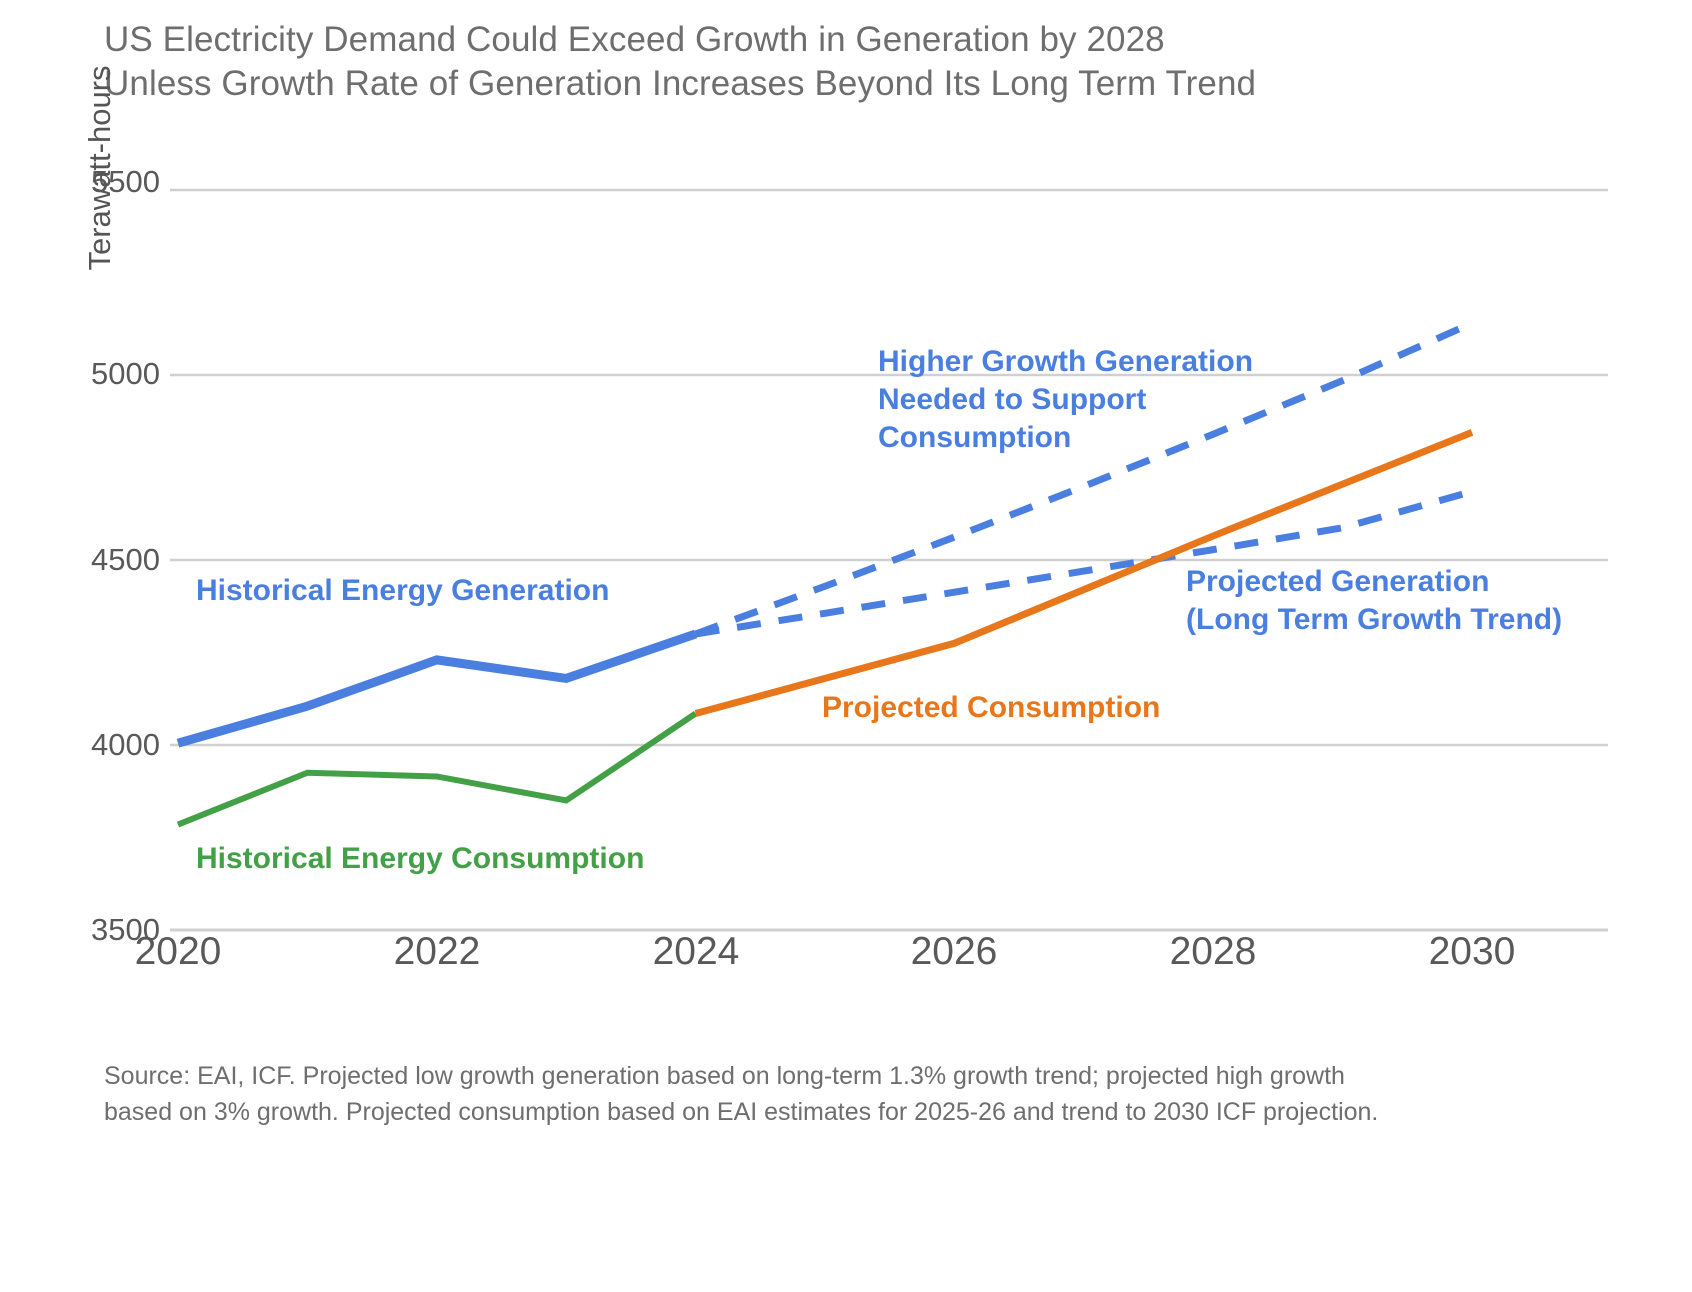 The width and height of the screenshot is (1692, 1292). I want to click on projected-generation-line-1: Projected Generation, so click(1338, 581).